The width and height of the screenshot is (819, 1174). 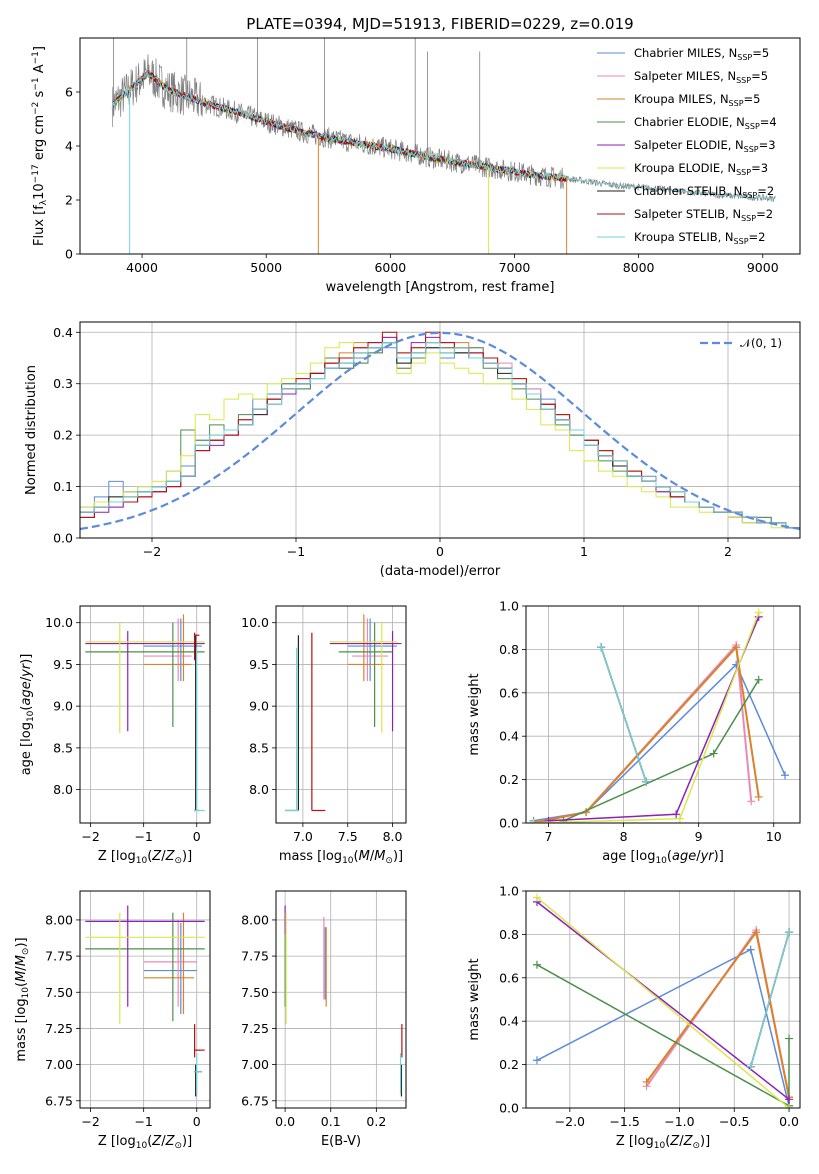 What do you see at coordinates (774, 836) in the screenshot?
I see `x-tick-label: 10` at bounding box center [774, 836].